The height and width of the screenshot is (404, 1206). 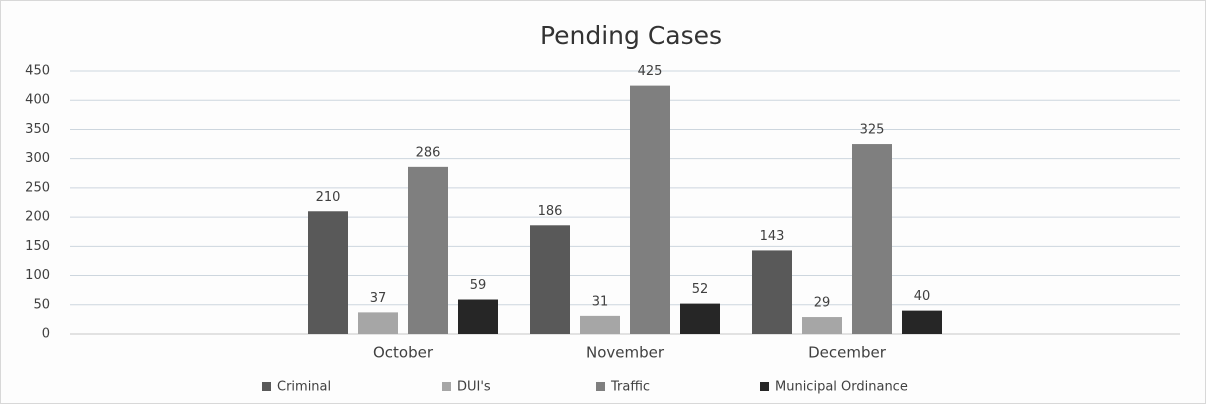 I want to click on legend-label: Traffic, so click(x=630, y=387).